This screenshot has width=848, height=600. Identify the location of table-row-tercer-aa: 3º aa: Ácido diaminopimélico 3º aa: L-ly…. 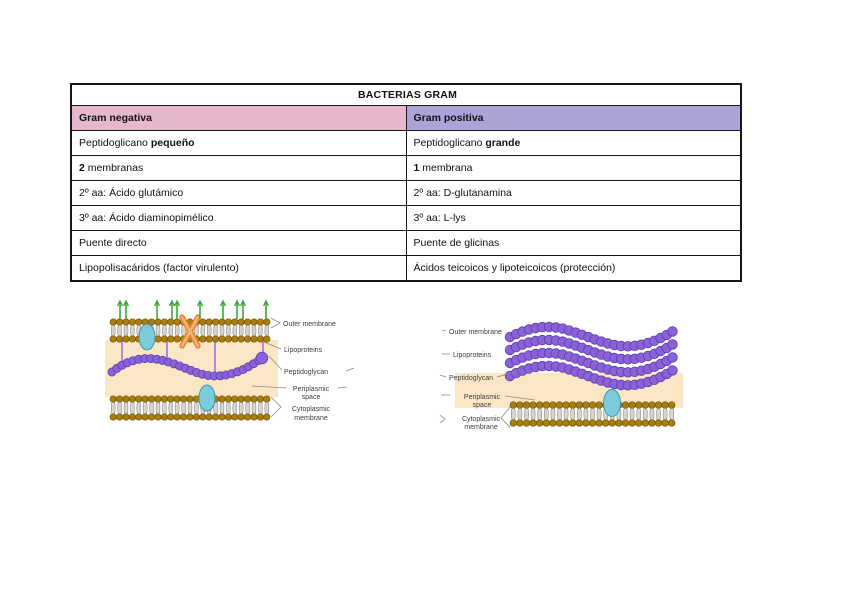
(406, 218).